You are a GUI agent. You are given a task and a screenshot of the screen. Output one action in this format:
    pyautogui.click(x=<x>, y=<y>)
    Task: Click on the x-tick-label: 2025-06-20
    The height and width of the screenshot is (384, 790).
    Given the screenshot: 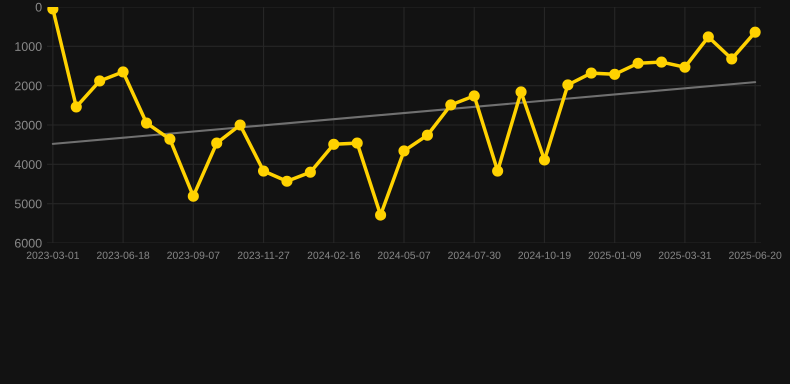 What is the action you would take?
    pyautogui.click(x=755, y=255)
    